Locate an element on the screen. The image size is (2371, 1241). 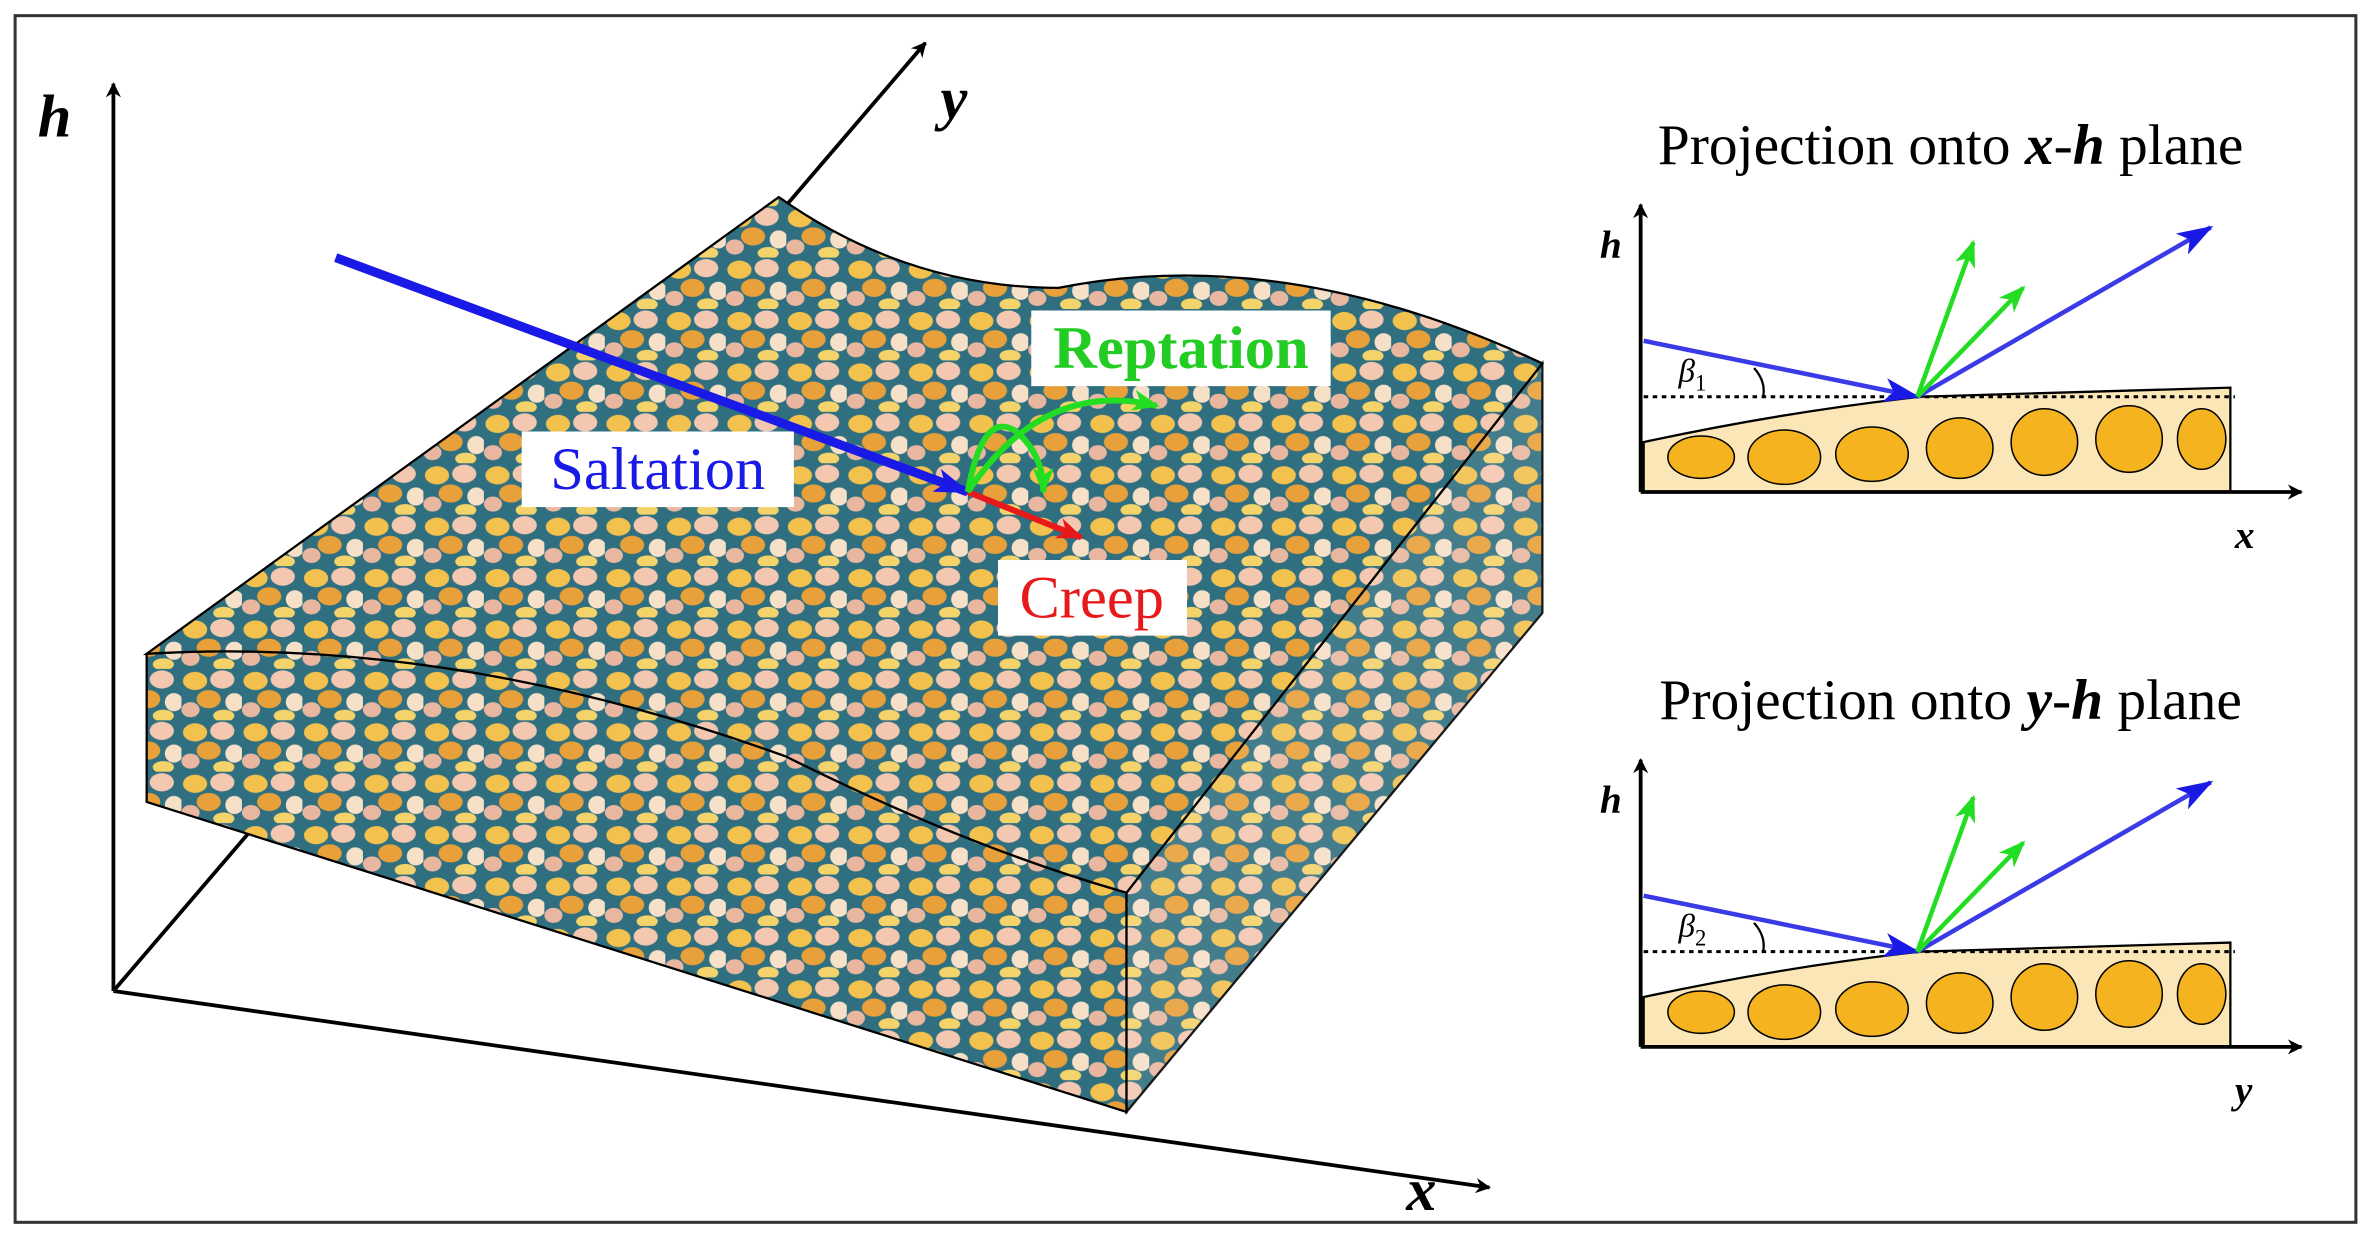
axis-label-horizontal: y is located at coordinates (2242, 1090).